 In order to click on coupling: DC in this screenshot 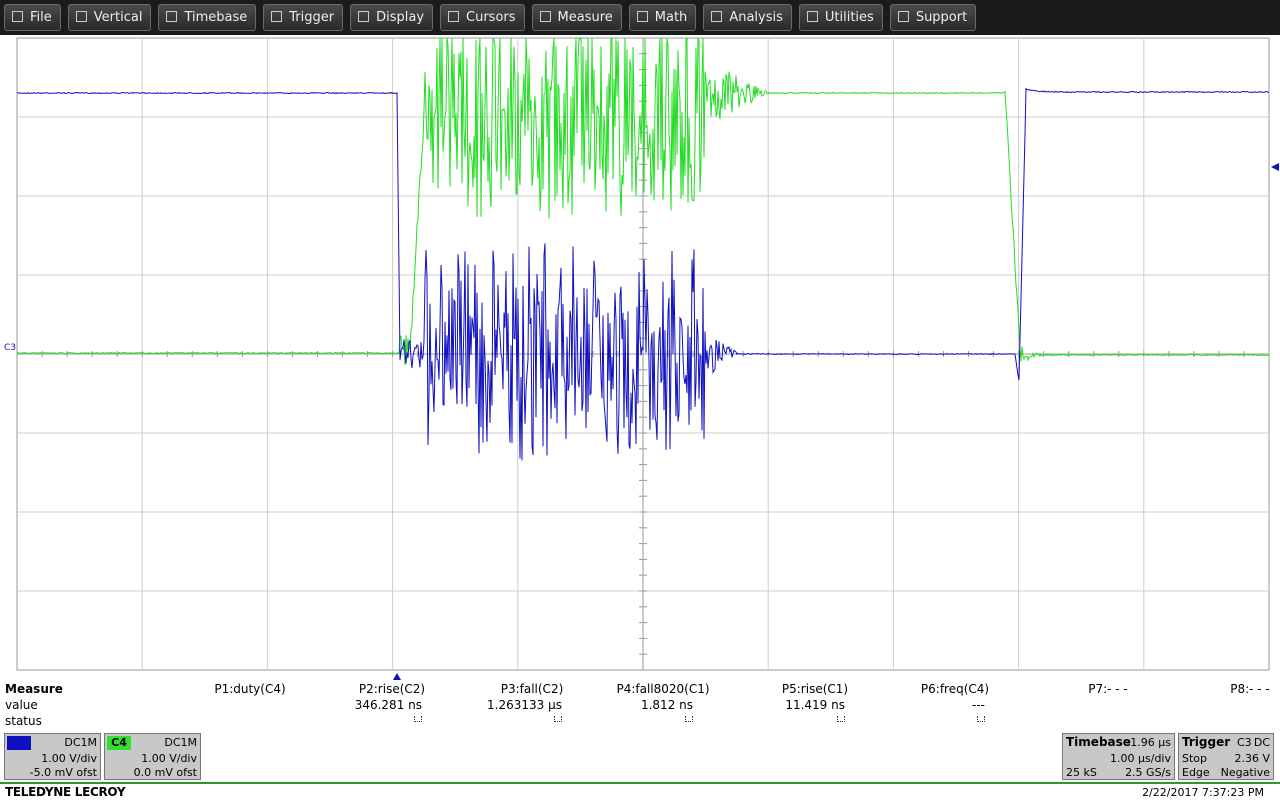, I will do `click(1261, 742)`.